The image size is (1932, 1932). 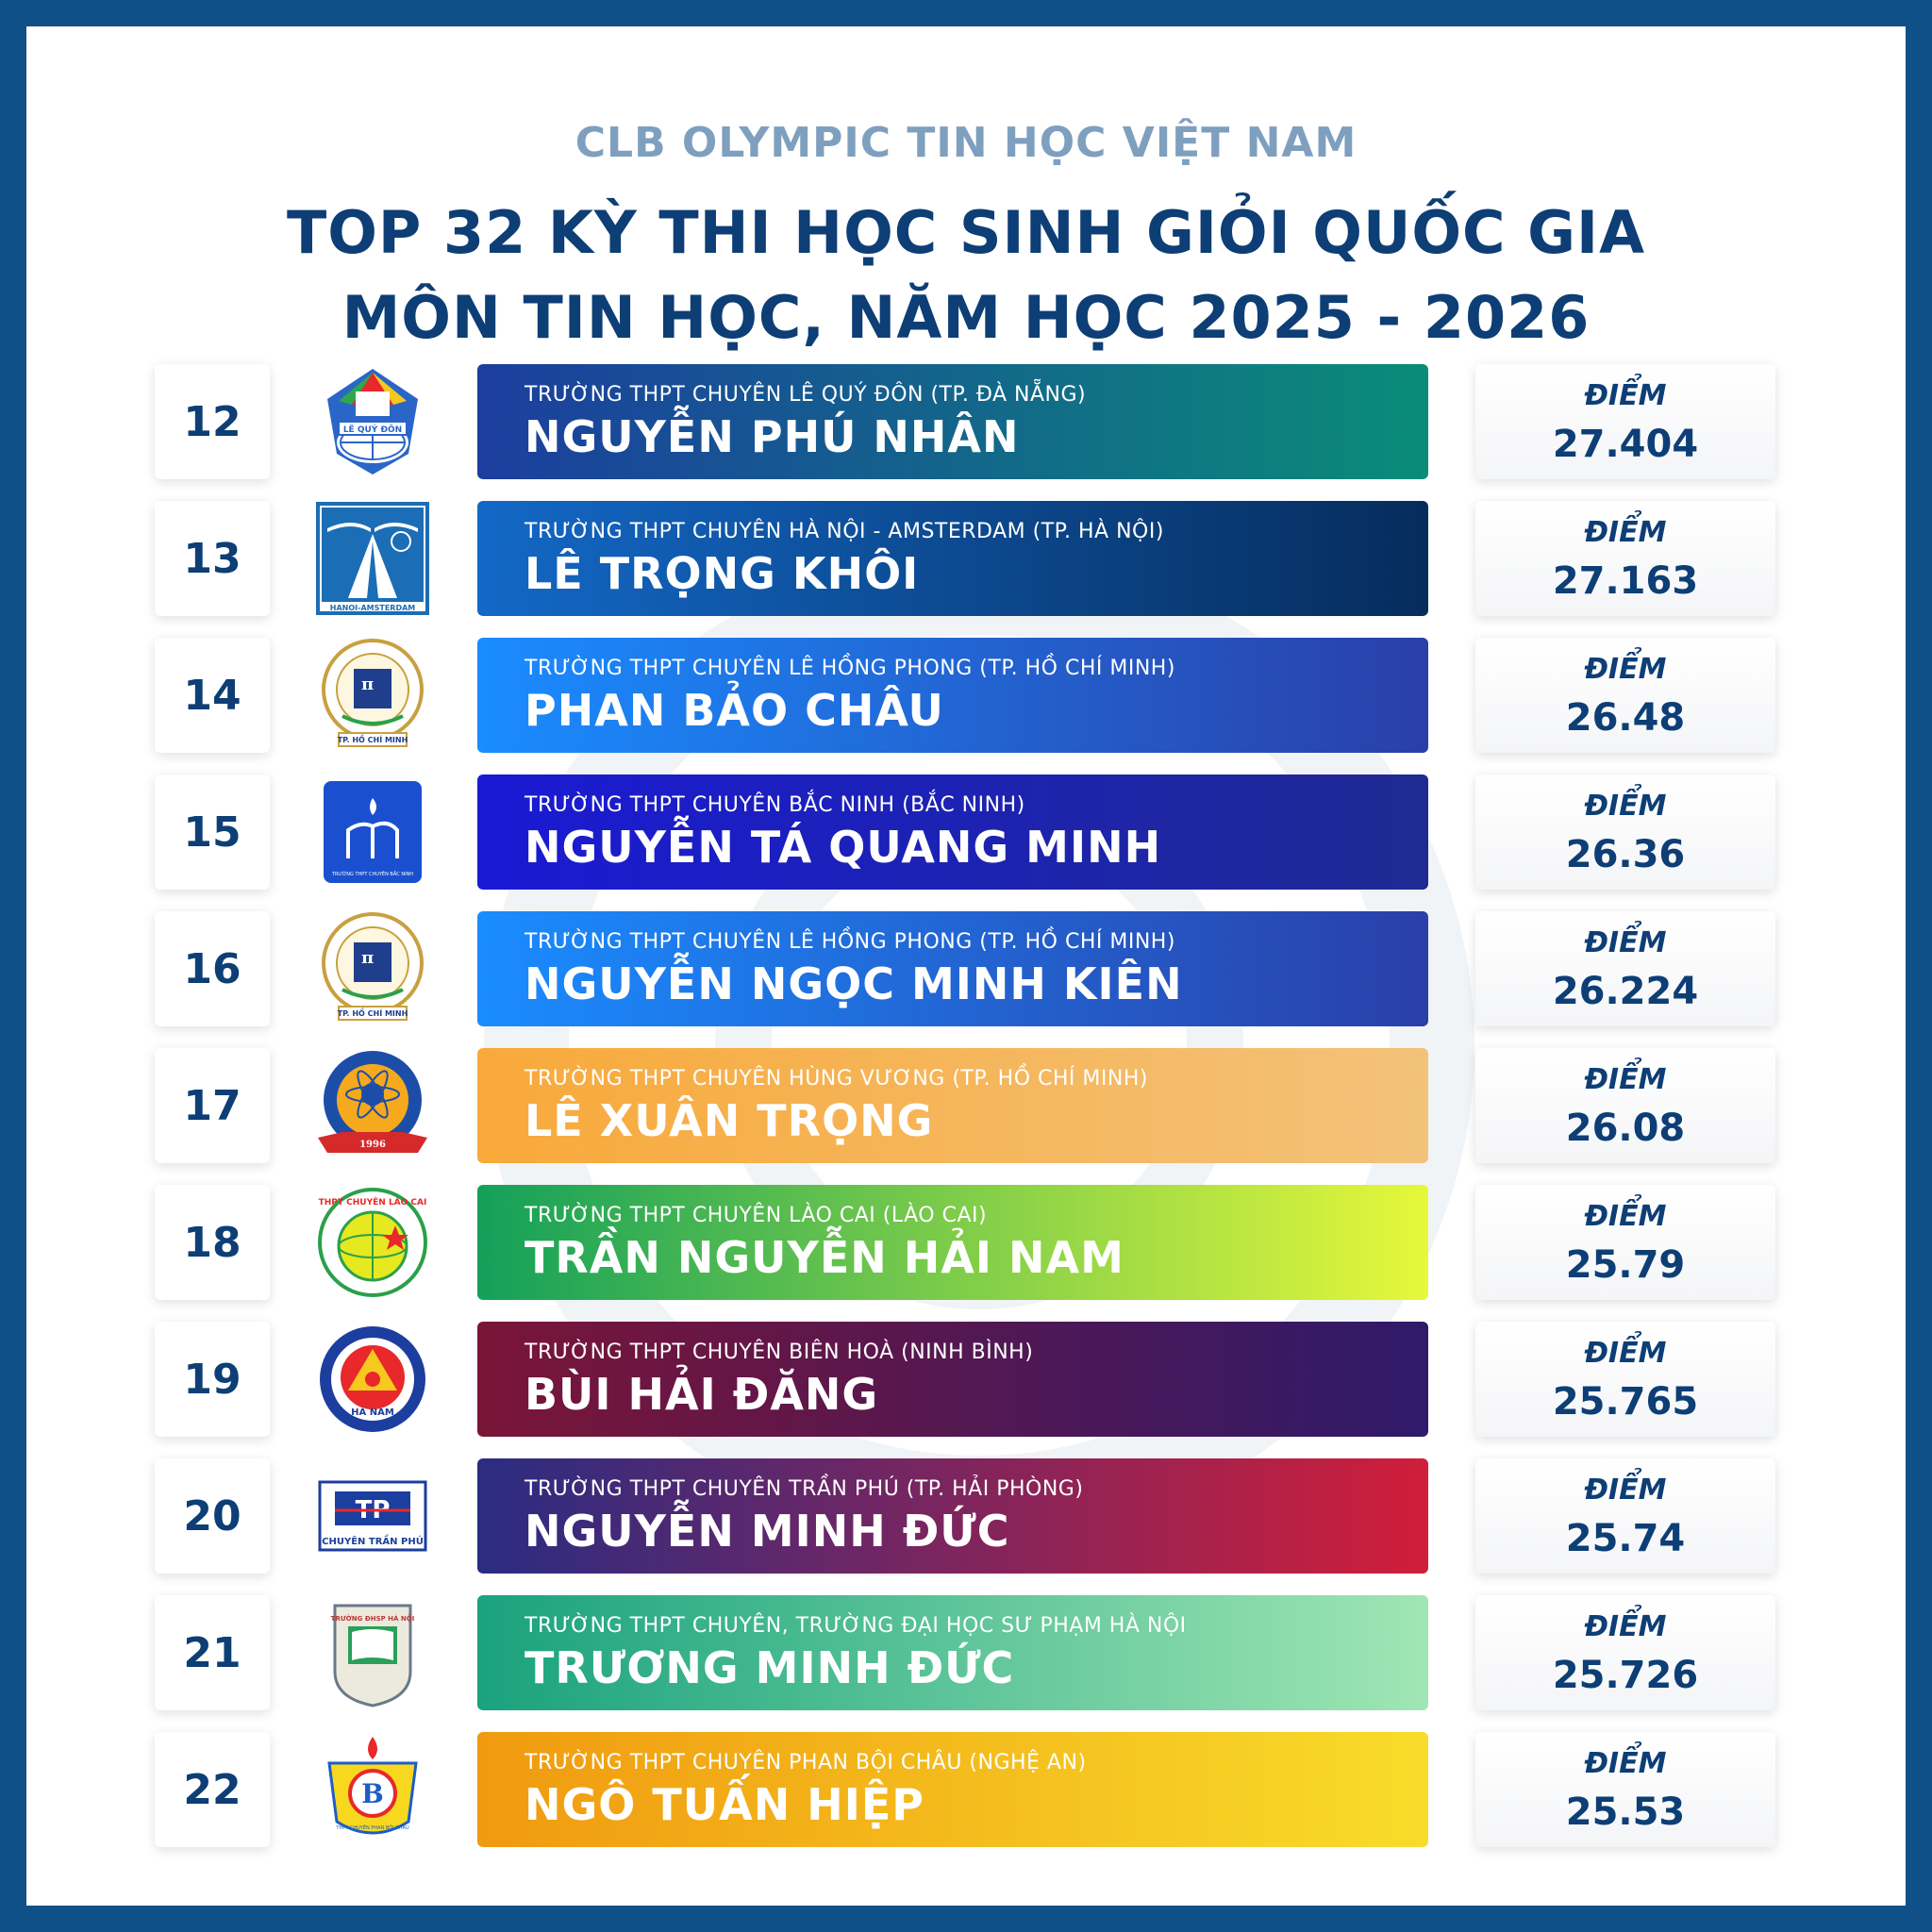 I want to click on student-name: NGUYỄN PHÚ NHÂN, so click(x=773, y=437).